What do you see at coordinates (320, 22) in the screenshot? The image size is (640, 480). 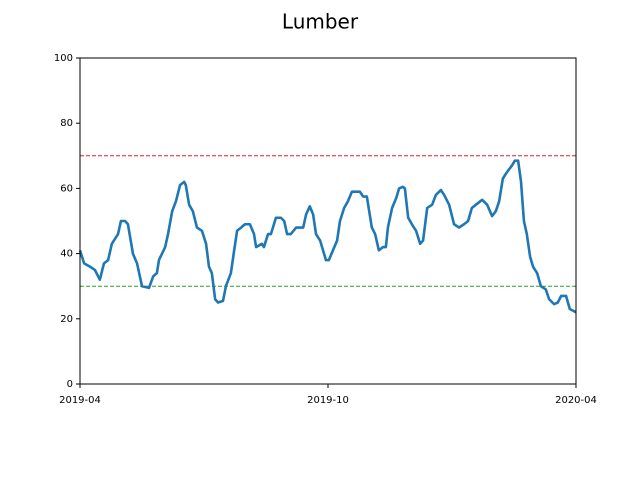 I see `chart-title: Lumber` at bounding box center [320, 22].